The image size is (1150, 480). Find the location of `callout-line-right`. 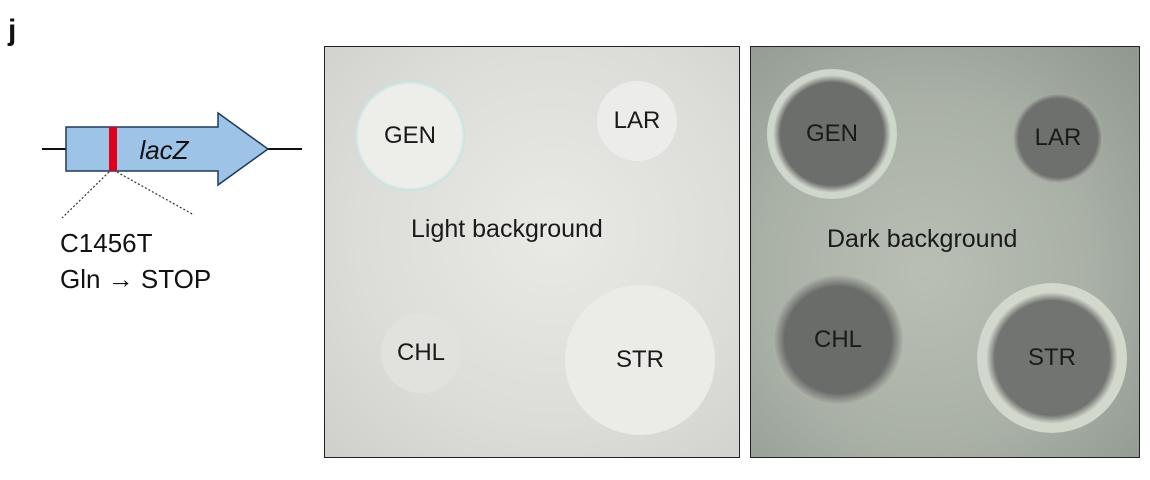

callout-line-right is located at coordinates (155, 193).